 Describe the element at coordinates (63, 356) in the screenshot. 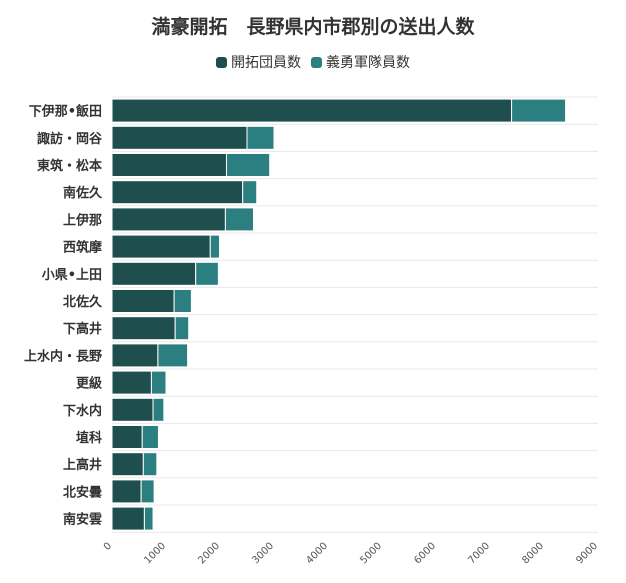

I see `category-label-9: 上水内・長野` at that location.